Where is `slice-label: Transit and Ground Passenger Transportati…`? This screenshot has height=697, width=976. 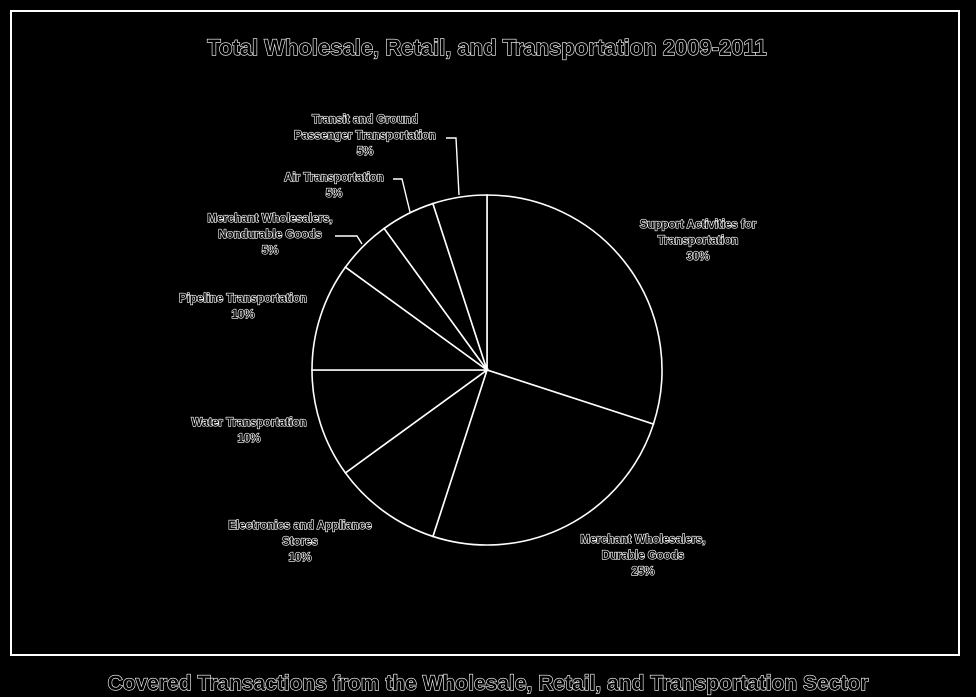
slice-label: Transit and Ground Passenger Transportati… is located at coordinates (365, 136).